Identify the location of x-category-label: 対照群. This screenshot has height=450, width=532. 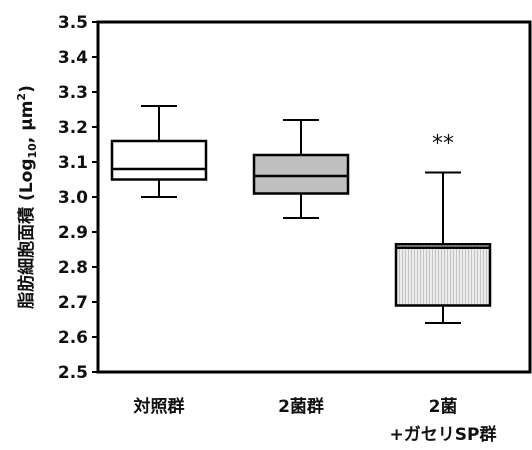
(159, 406).